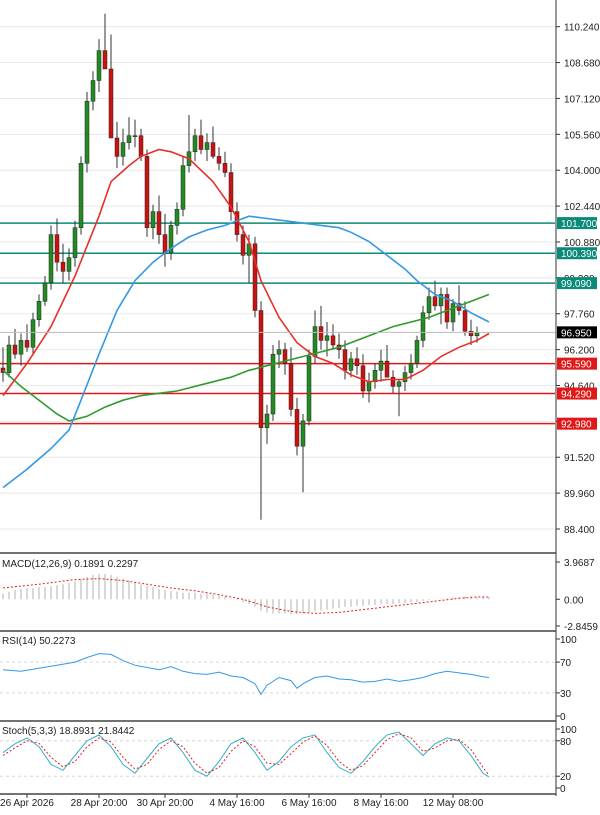  I want to click on x-tick-label: 30 Apr 20:00, so click(165, 803).